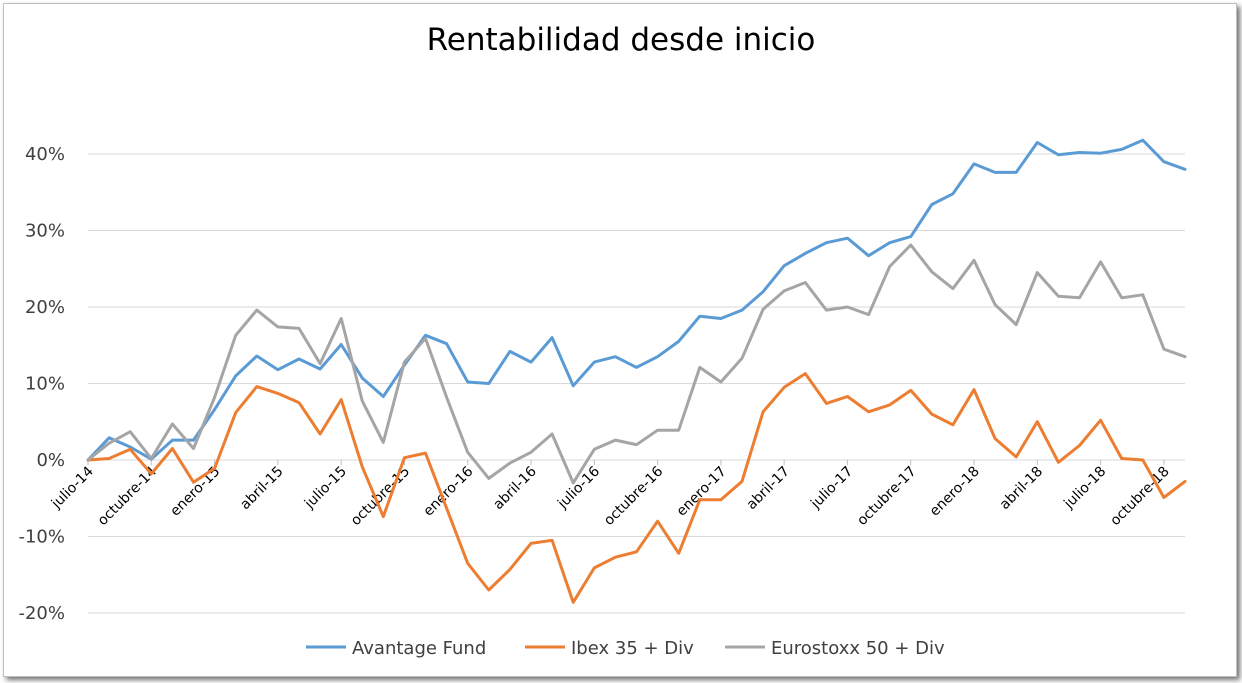 The height and width of the screenshot is (683, 1242). What do you see at coordinates (261, 488) in the screenshot?
I see `x-tick-label: abril-15` at bounding box center [261, 488].